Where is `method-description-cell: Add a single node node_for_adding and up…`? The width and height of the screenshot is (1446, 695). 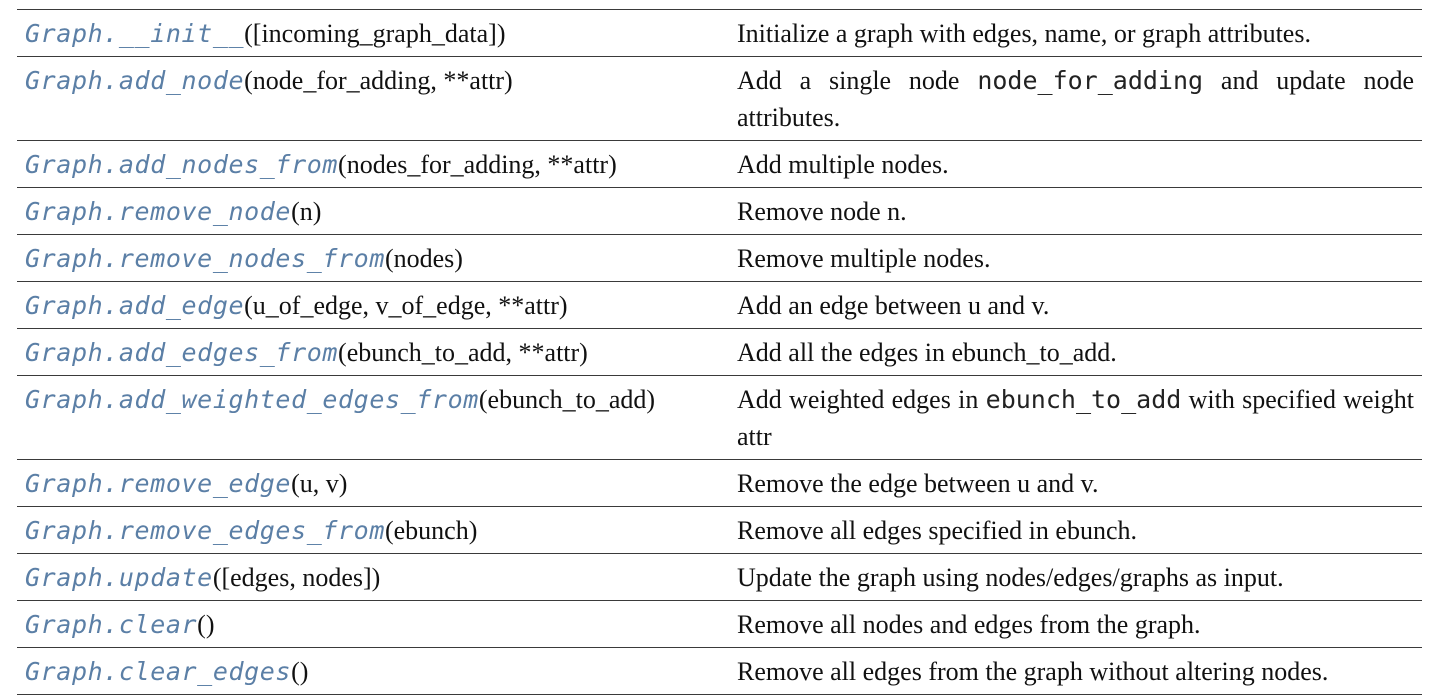 method-description-cell: Add a single node node_for_adding and up… is located at coordinates (1075, 98).